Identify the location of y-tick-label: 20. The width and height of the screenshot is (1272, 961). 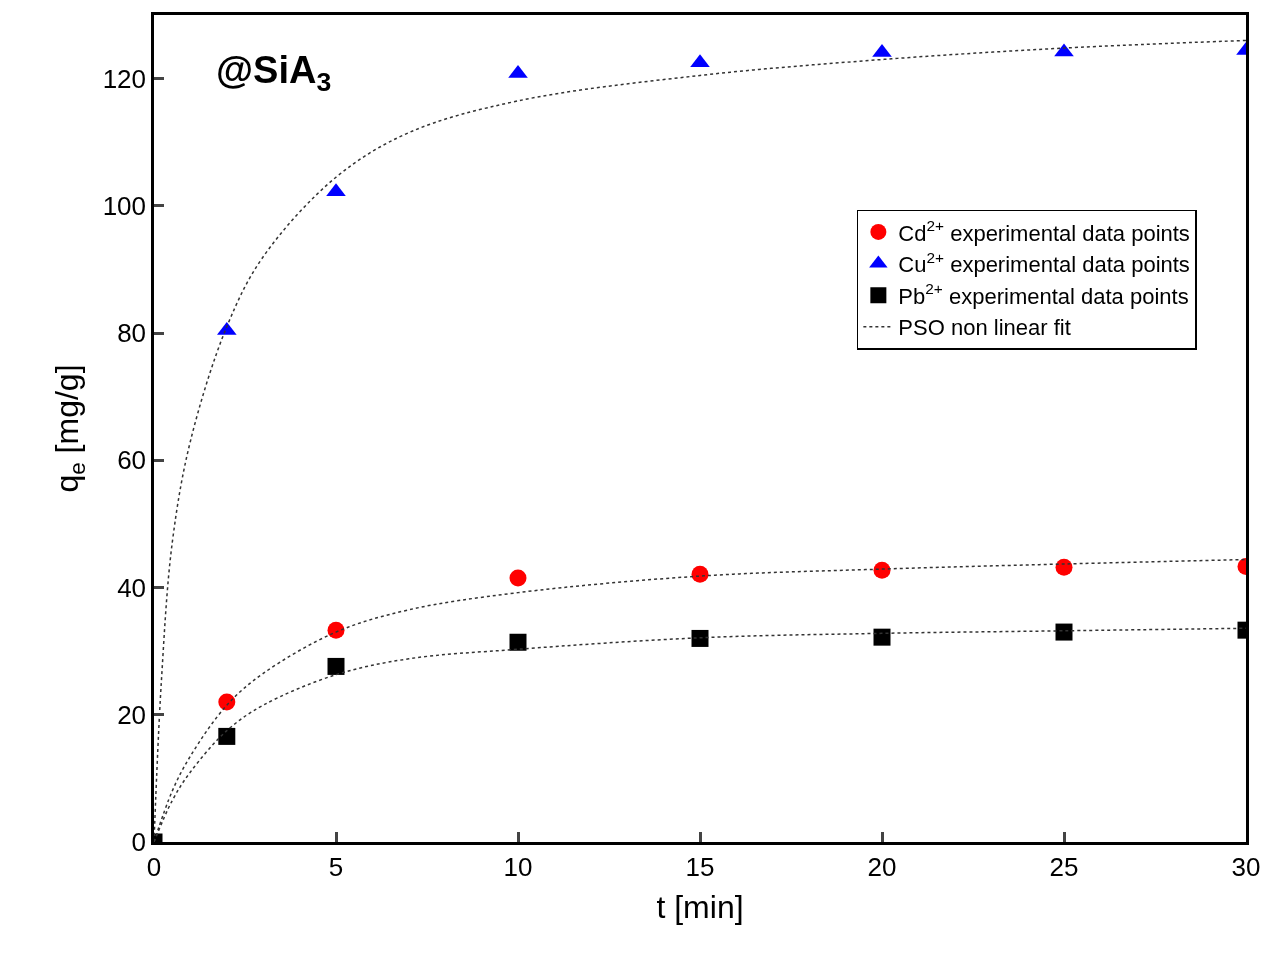
(132, 714).